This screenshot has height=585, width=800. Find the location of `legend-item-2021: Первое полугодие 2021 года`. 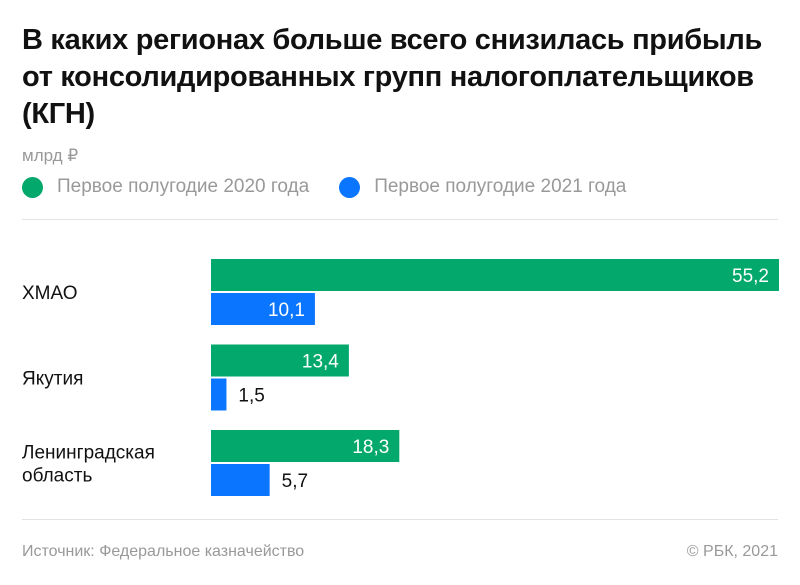

legend-item-2021: Первое полугодие 2021 года is located at coordinates (482, 187).